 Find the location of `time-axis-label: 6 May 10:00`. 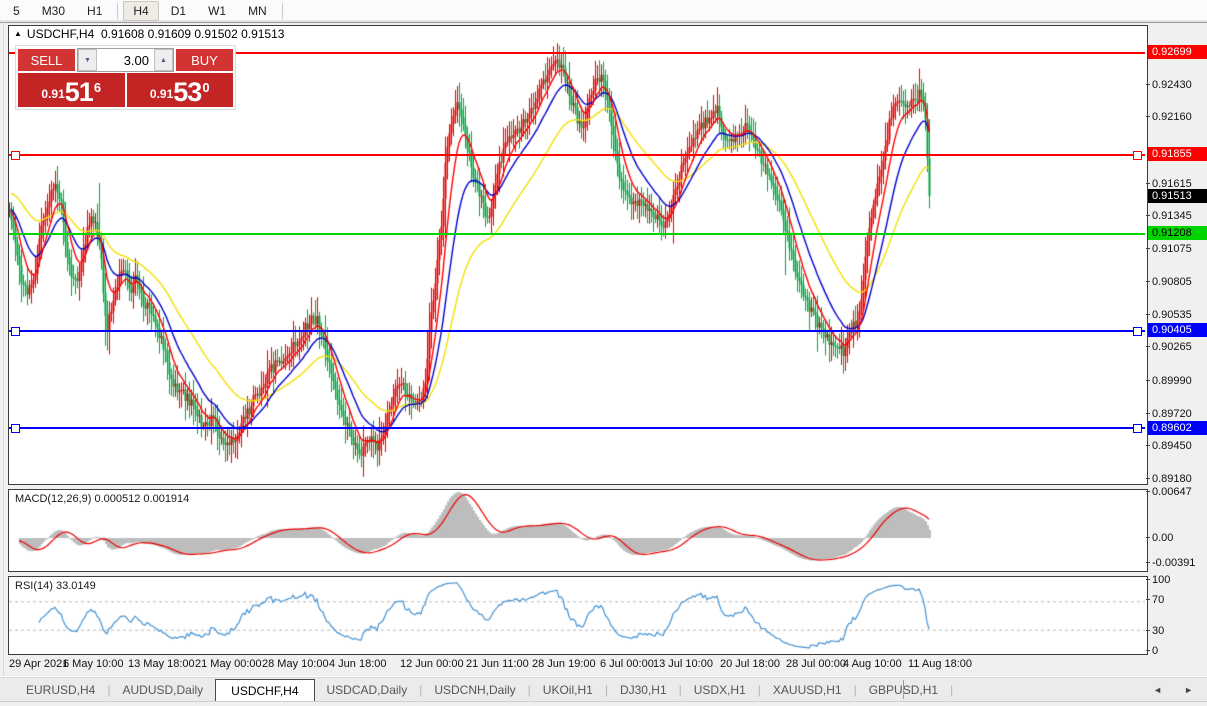

time-axis-label: 6 May 10:00 is located at coordinates (93, 664).